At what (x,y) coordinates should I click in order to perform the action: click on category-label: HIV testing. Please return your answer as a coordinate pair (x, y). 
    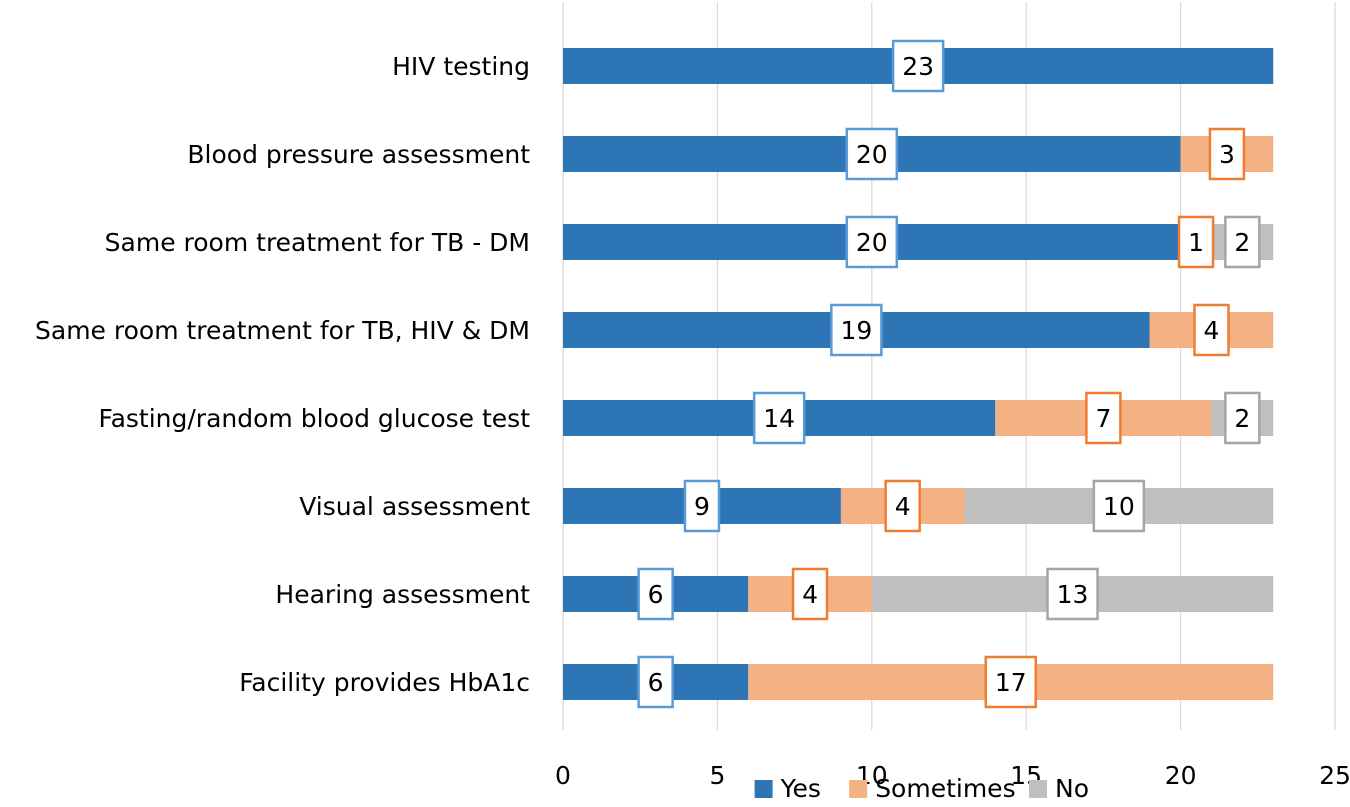
    Looking at the image, I should click on (461, 66).